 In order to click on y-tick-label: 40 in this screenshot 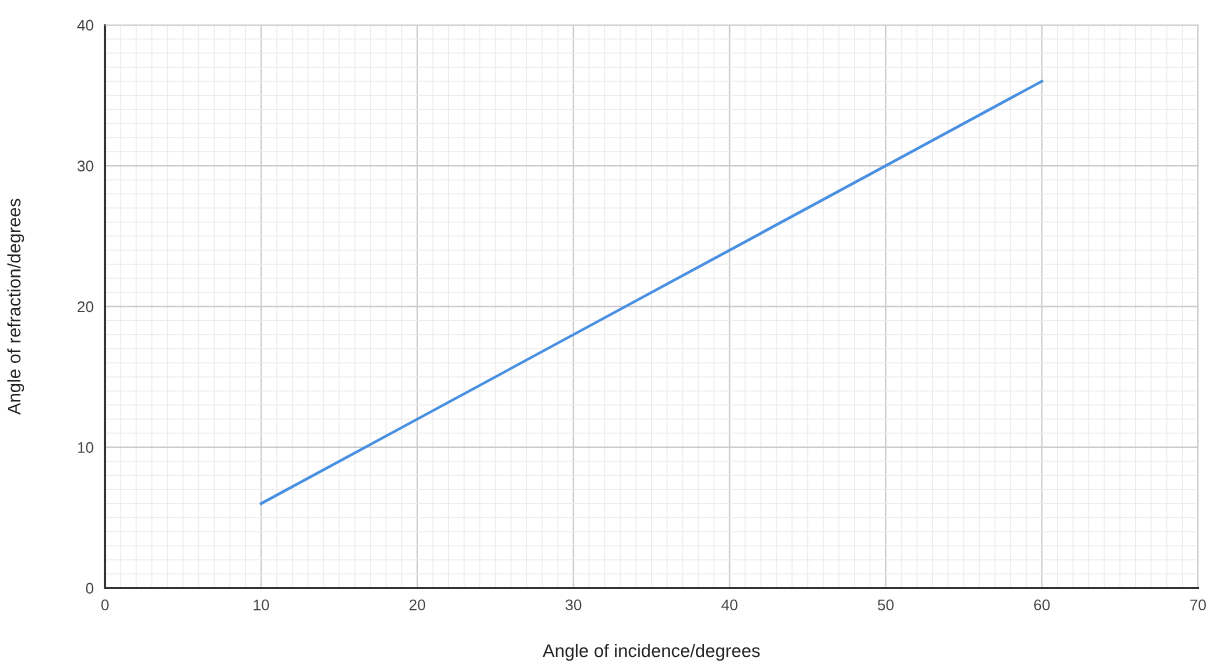, I will do `click(85, 25)`.